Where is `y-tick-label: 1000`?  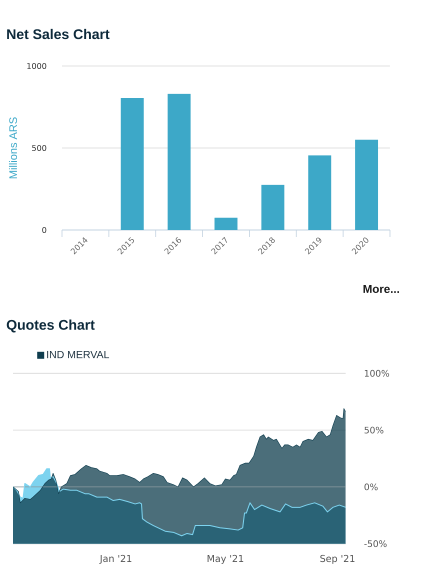
y-tick-label: 1000 is located at coordinates (36, 66).